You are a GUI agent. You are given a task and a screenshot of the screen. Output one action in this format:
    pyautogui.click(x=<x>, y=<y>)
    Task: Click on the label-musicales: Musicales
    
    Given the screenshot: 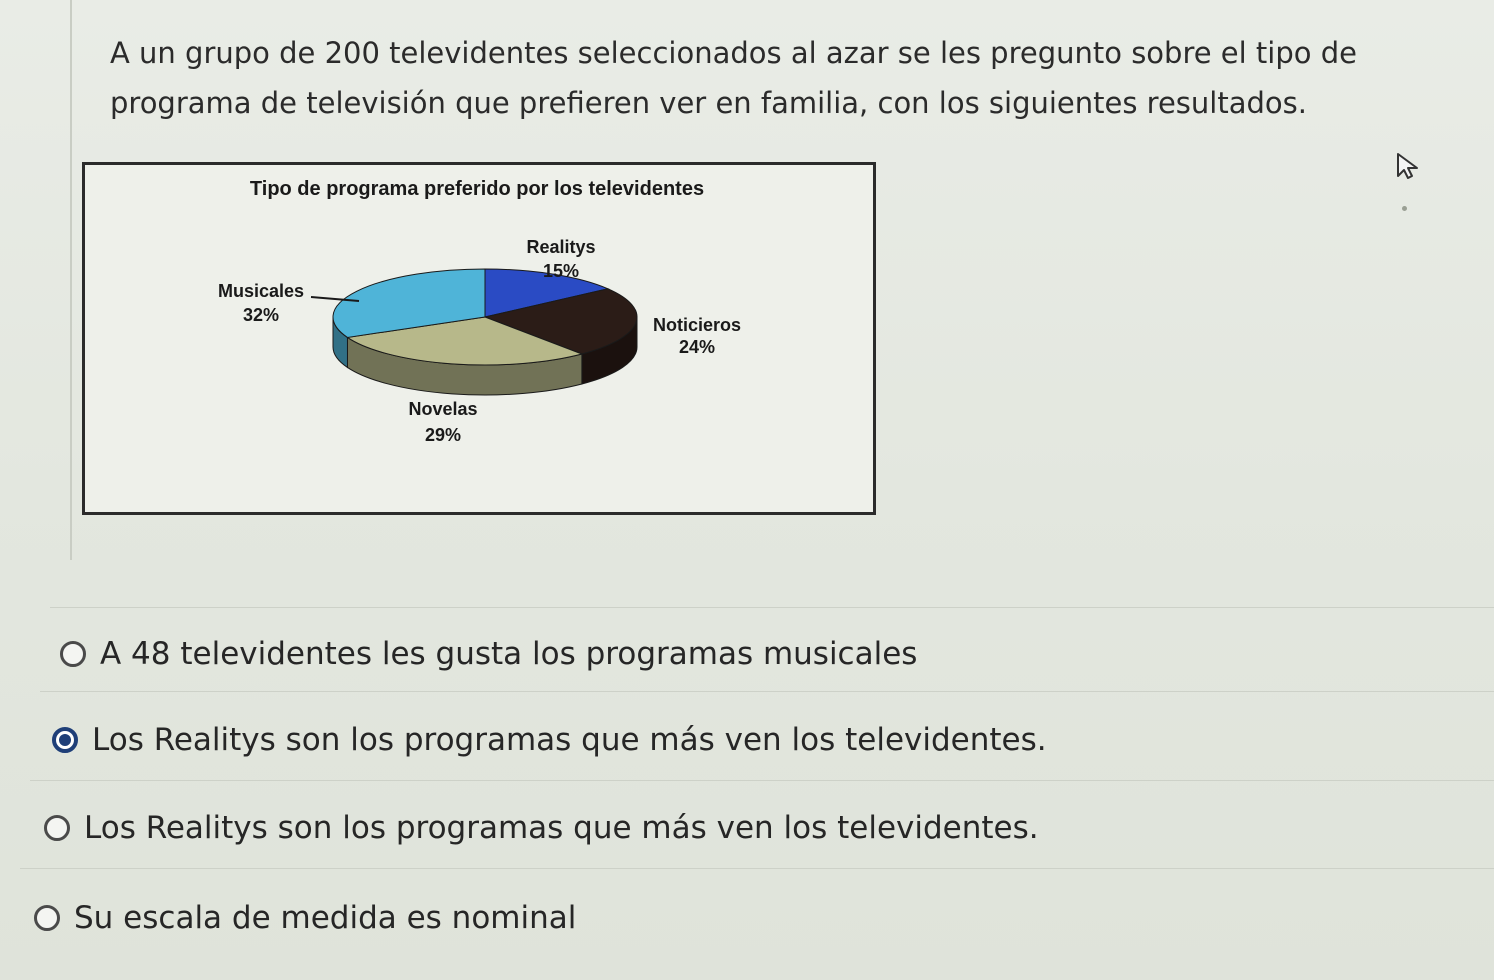 What is the action you would take?
    pyautogui.click(x=261, y=291)
    